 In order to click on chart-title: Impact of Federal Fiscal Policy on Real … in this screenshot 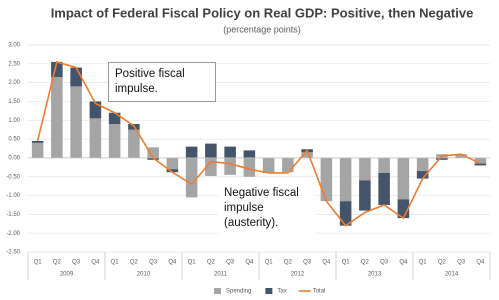, I will do `click(262, 12)`.